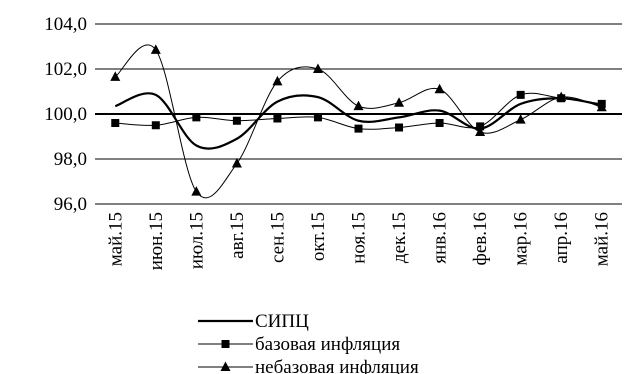 The height and width of the screenshot is (374, 624). What do you see at coordinates (277, 237) in the screenshot?
I see `x-tick-label: сен.15` at bounding box center [277, 237].